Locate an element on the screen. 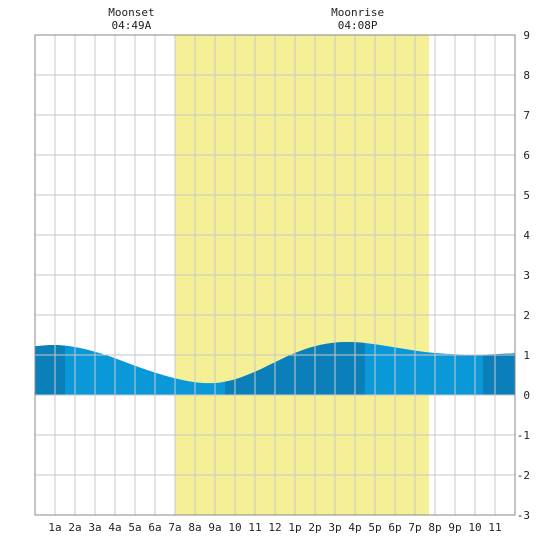 This screenshot has width=550, height=550. x-tick-label: 3p is located at coordinates (334, 527).